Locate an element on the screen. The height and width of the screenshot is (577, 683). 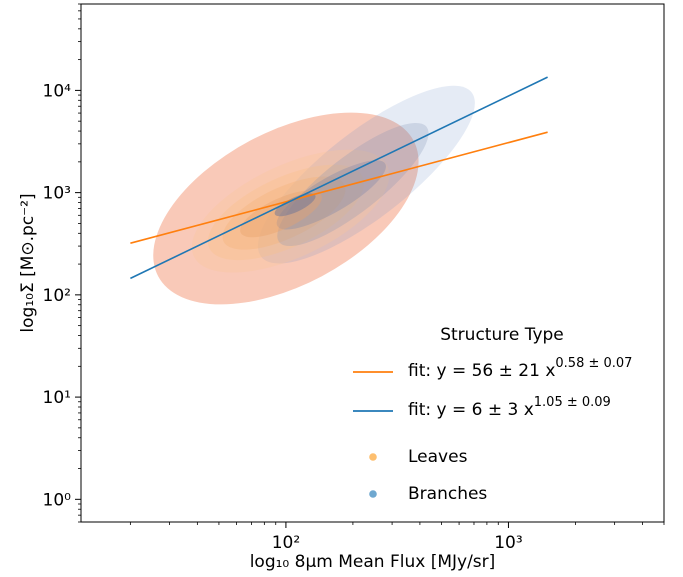
y-axis-label: log₁₀Σ [M⊙.pc⁻²] is located at coordinates (28, 262).